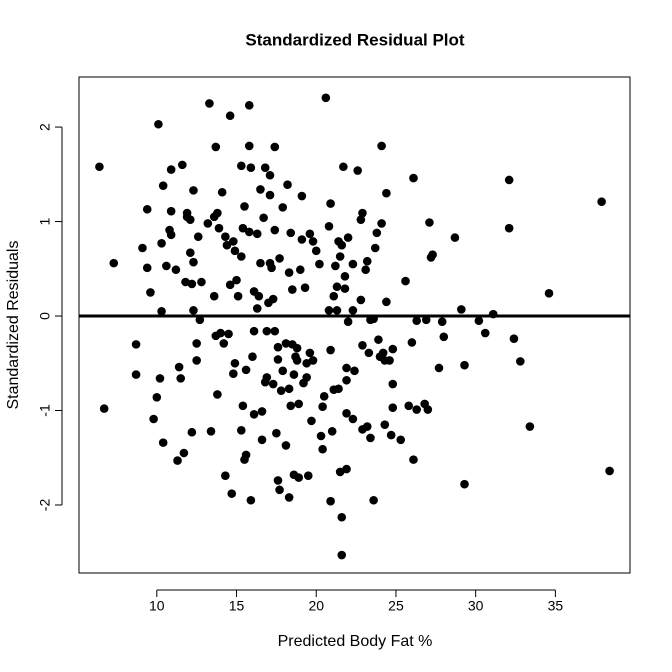  Describe the element at coordinates (556, 606) in the screenshot. I see `x-tick-label: 35` at that location.